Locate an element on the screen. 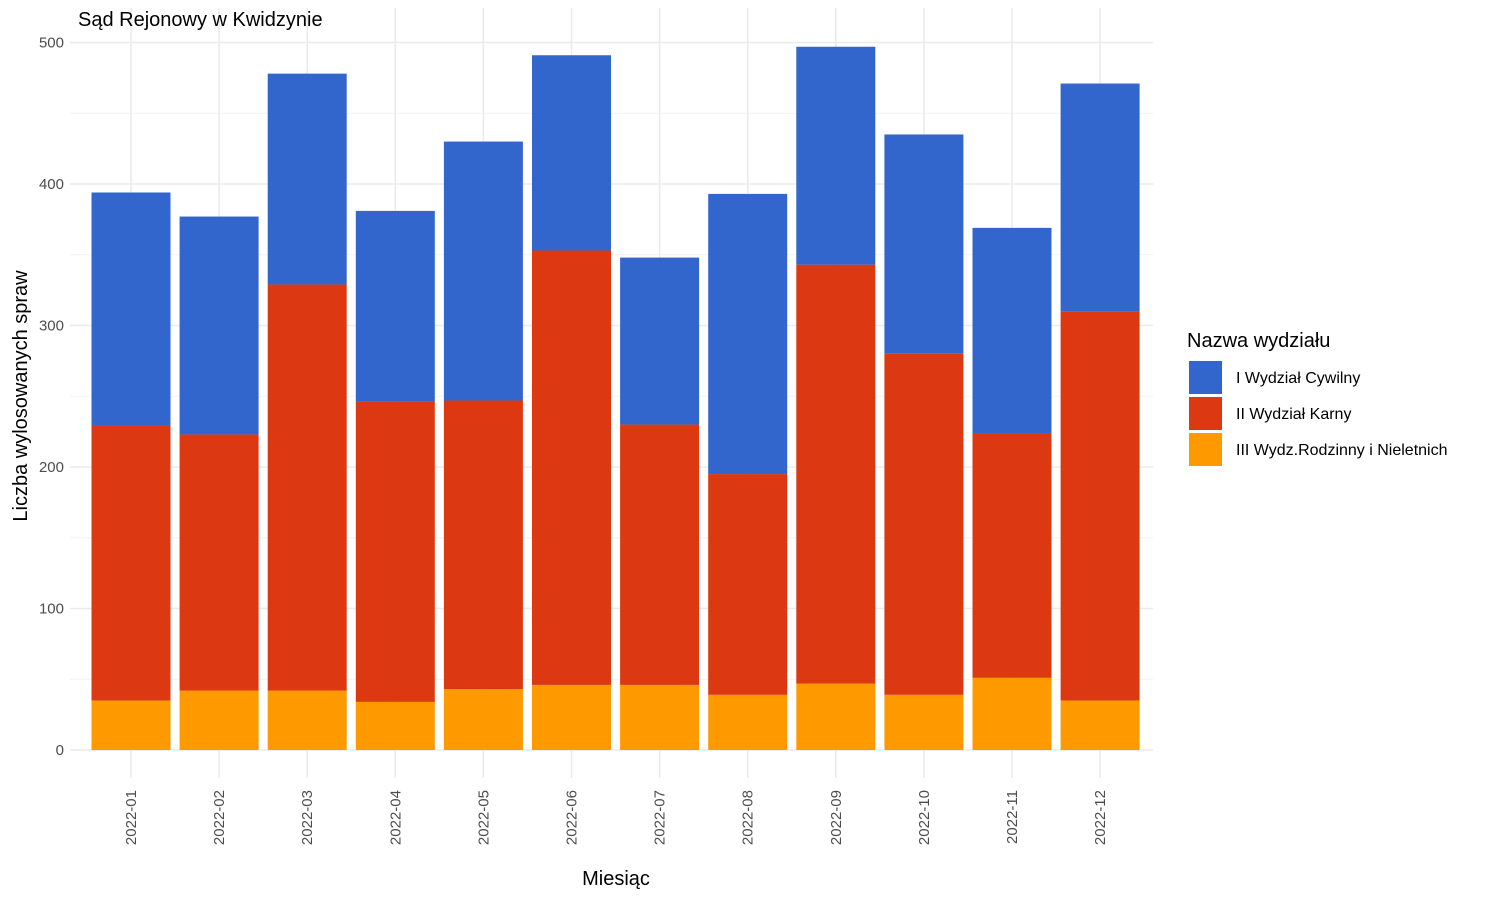 The width and height of the screenshot is (1500, 900). legend-label: II Wydział Karny is located at coordinates (1293, 414).